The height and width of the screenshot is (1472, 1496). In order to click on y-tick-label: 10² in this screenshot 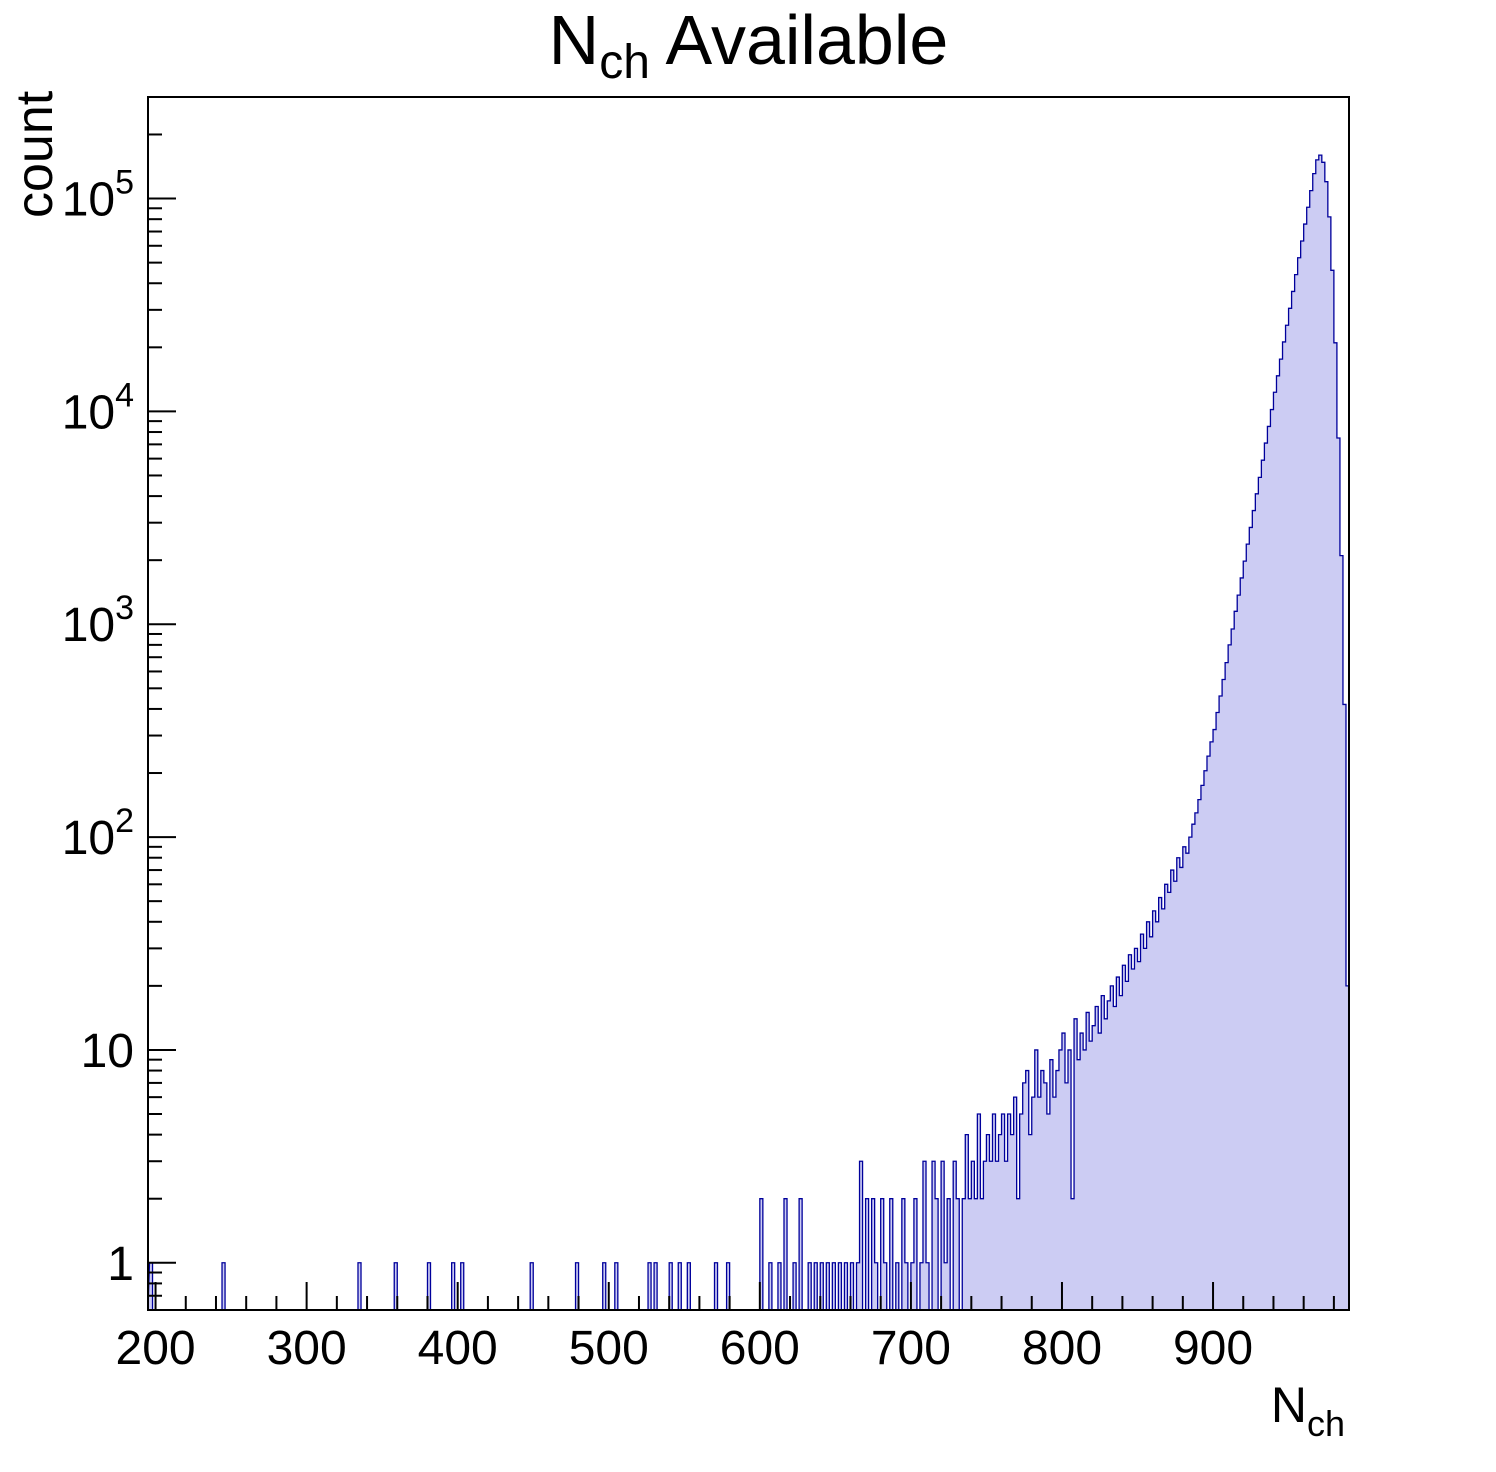, I will do `click(98, 833)`.